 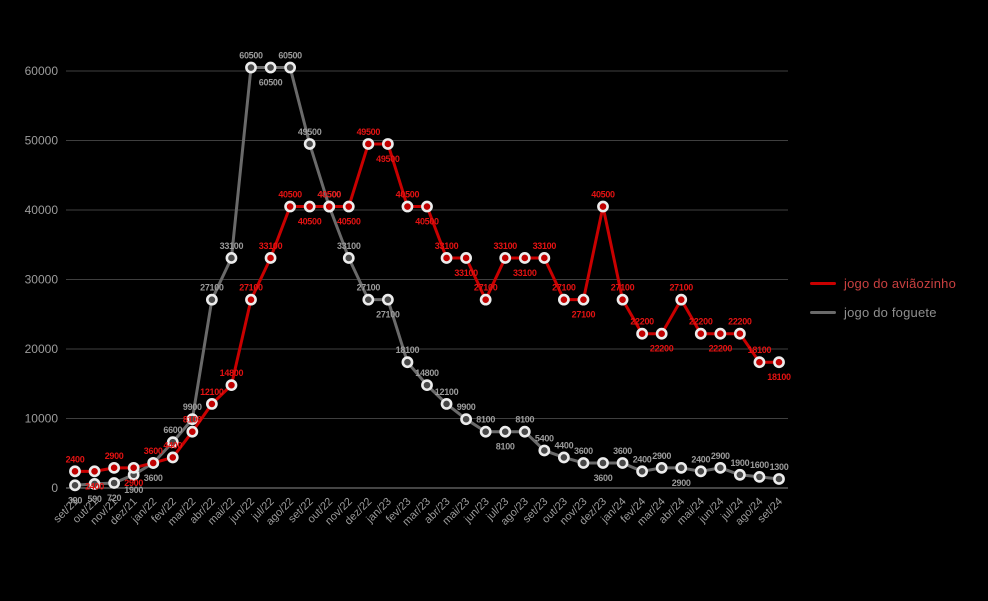 What do you see at coordinates (153, 451) in the screenshot?
I see `data-label-aviaozinho: 3600` at bounding box center [153, 451].